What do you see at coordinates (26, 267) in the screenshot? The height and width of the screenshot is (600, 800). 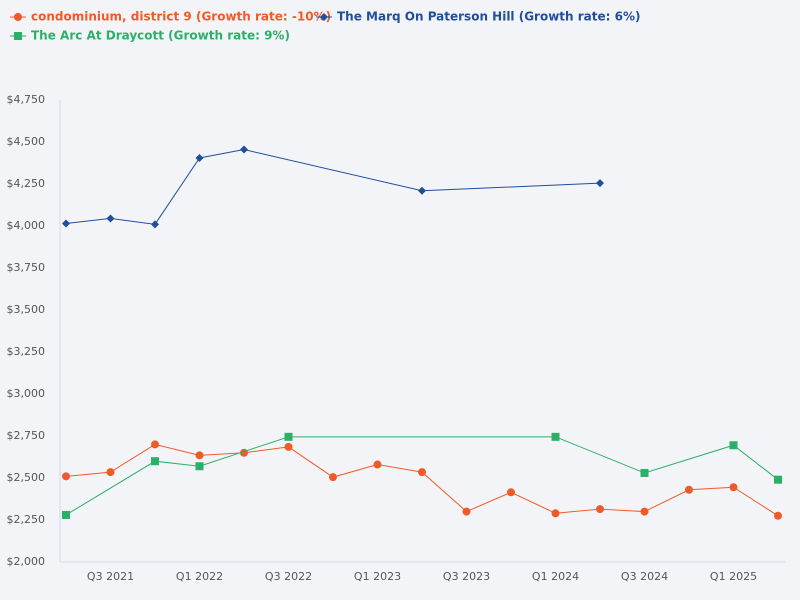 I see `y-tick-label: $3,750` at bounding box center [26, 267].